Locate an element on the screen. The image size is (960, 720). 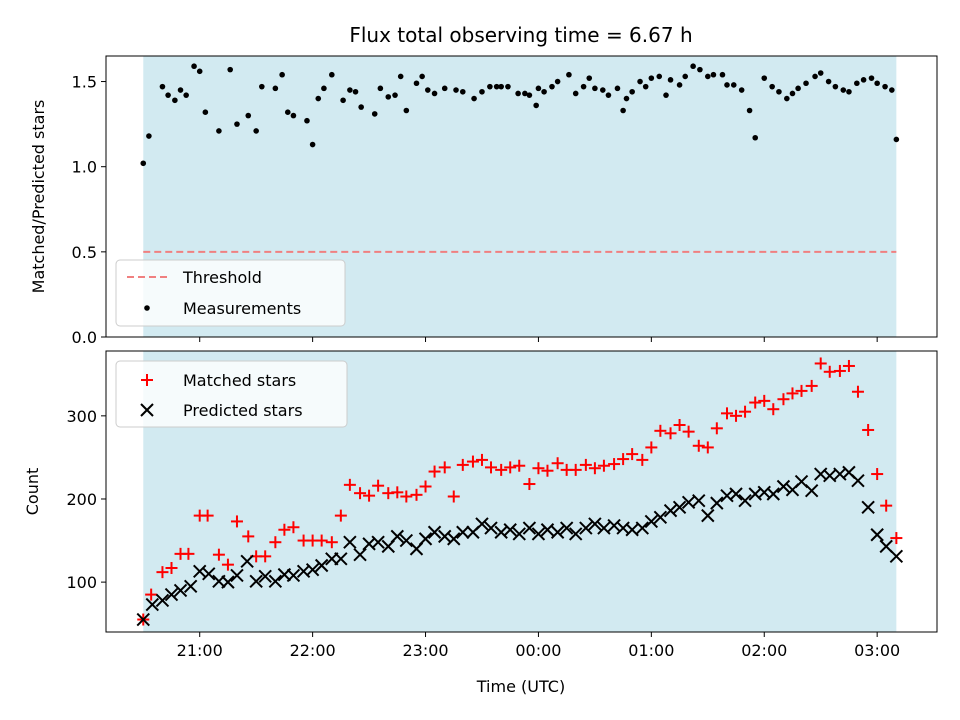
ratio-markers is located at coordinates (520, 115).